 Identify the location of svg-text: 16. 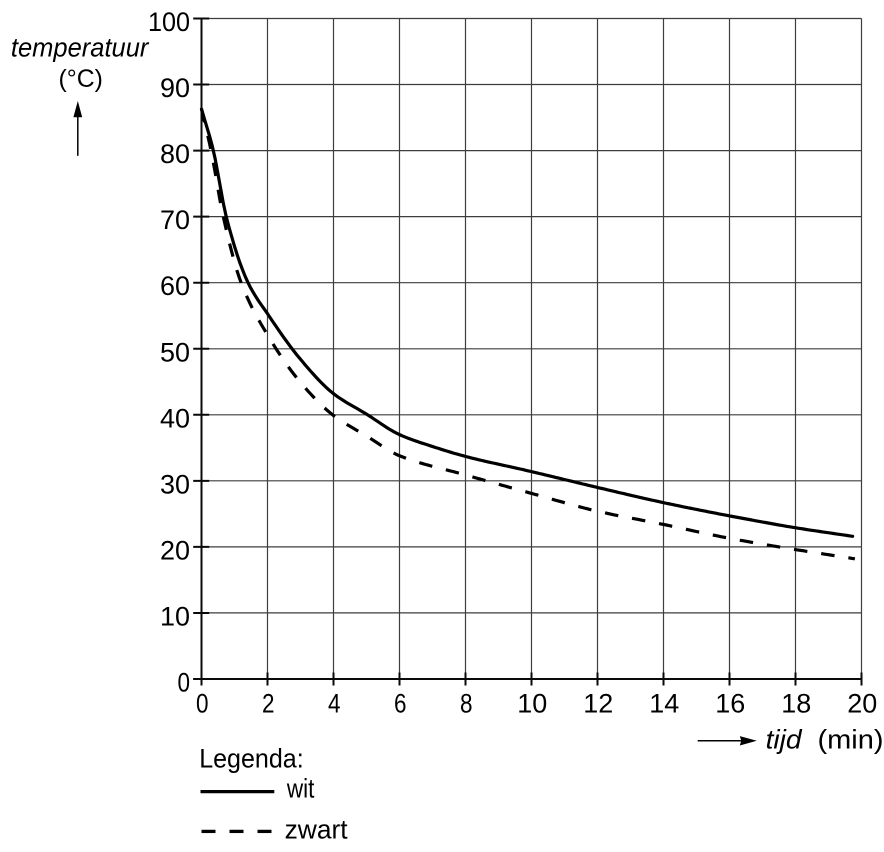
(730, 703).